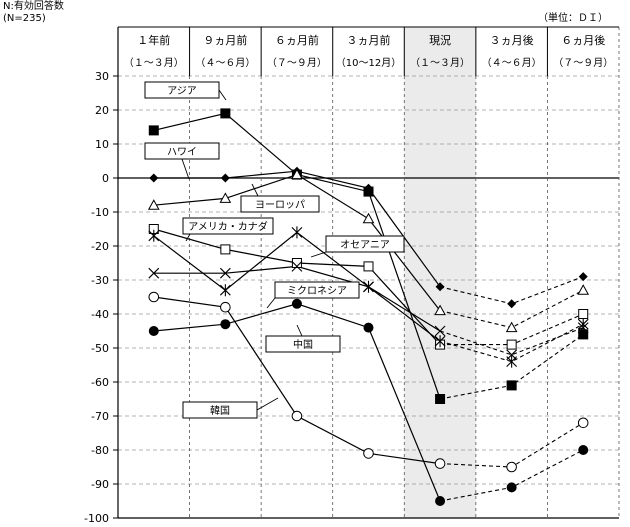  What do you see at coordinates (297, 380) in the screenshot?
I see `series-line-actual` at bounding box center [297, 380].